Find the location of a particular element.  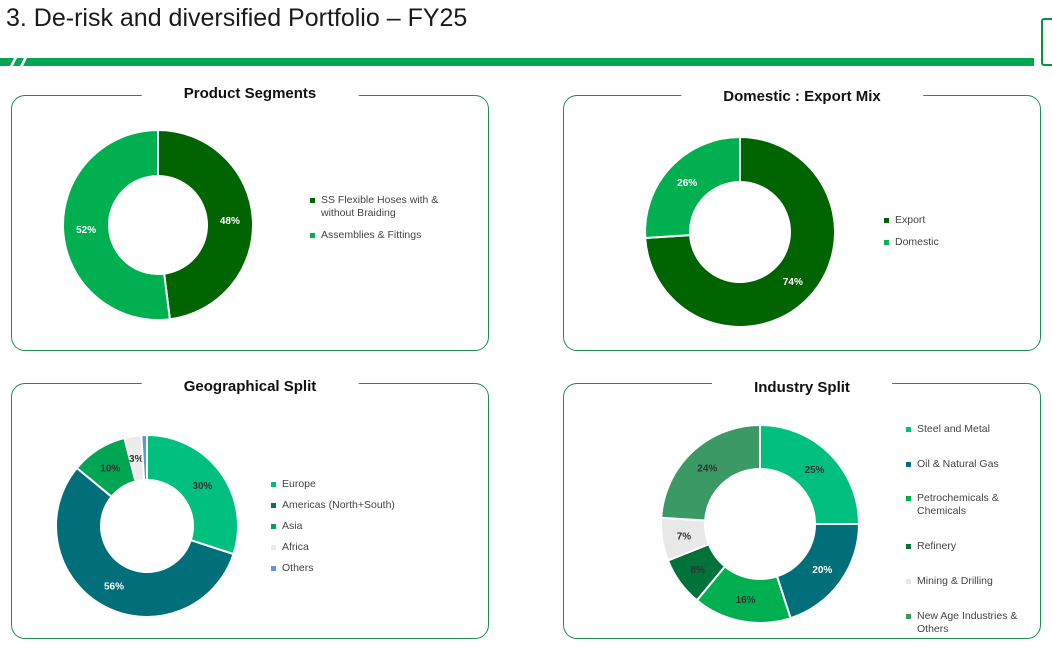

domestic-export-title: Domestic : Export Mix is located at coordinates (802, 96).